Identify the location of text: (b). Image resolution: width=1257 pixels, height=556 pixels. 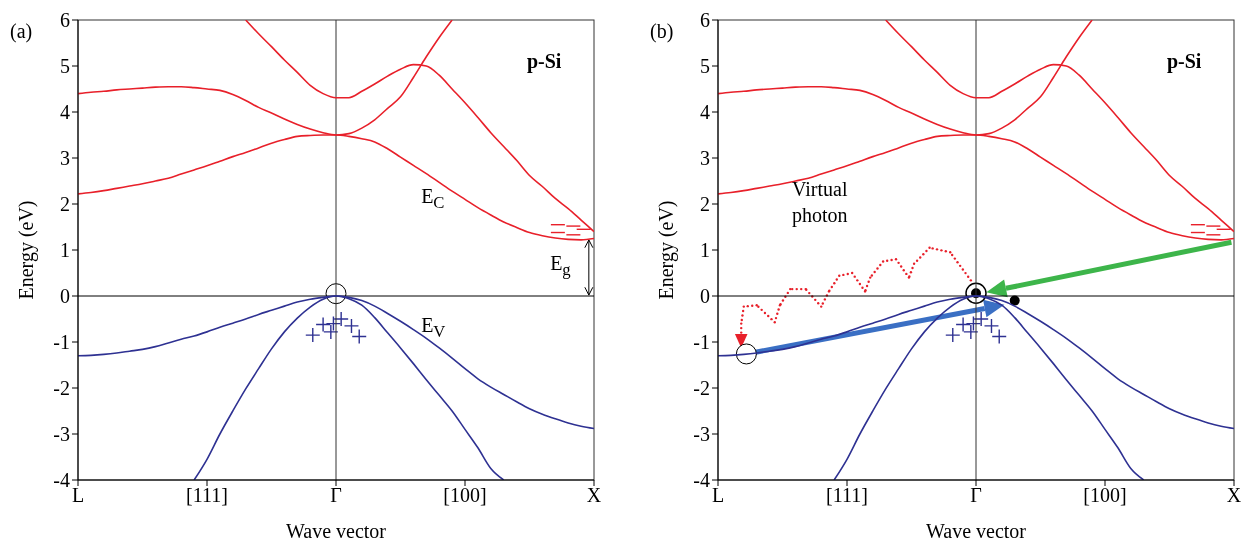
(662, 31).